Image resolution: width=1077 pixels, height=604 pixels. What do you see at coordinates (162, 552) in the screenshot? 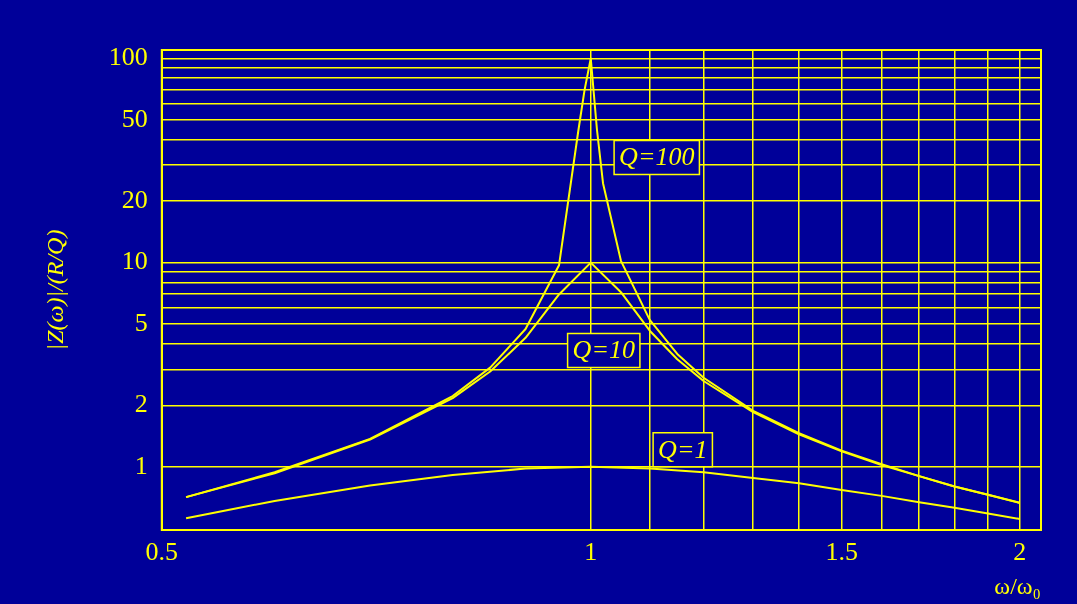
I see `x-tick-label: 0.5` at bounding box center [162, 552].